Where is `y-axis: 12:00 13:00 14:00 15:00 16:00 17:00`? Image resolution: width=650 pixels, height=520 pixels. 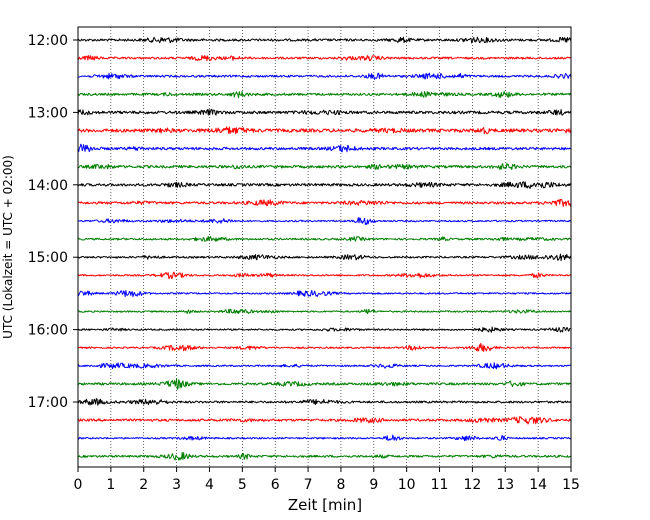
y-axis: 12:00 13:00 14:00 15:00 16:00 17:00 is located at coordinates (53, 222).